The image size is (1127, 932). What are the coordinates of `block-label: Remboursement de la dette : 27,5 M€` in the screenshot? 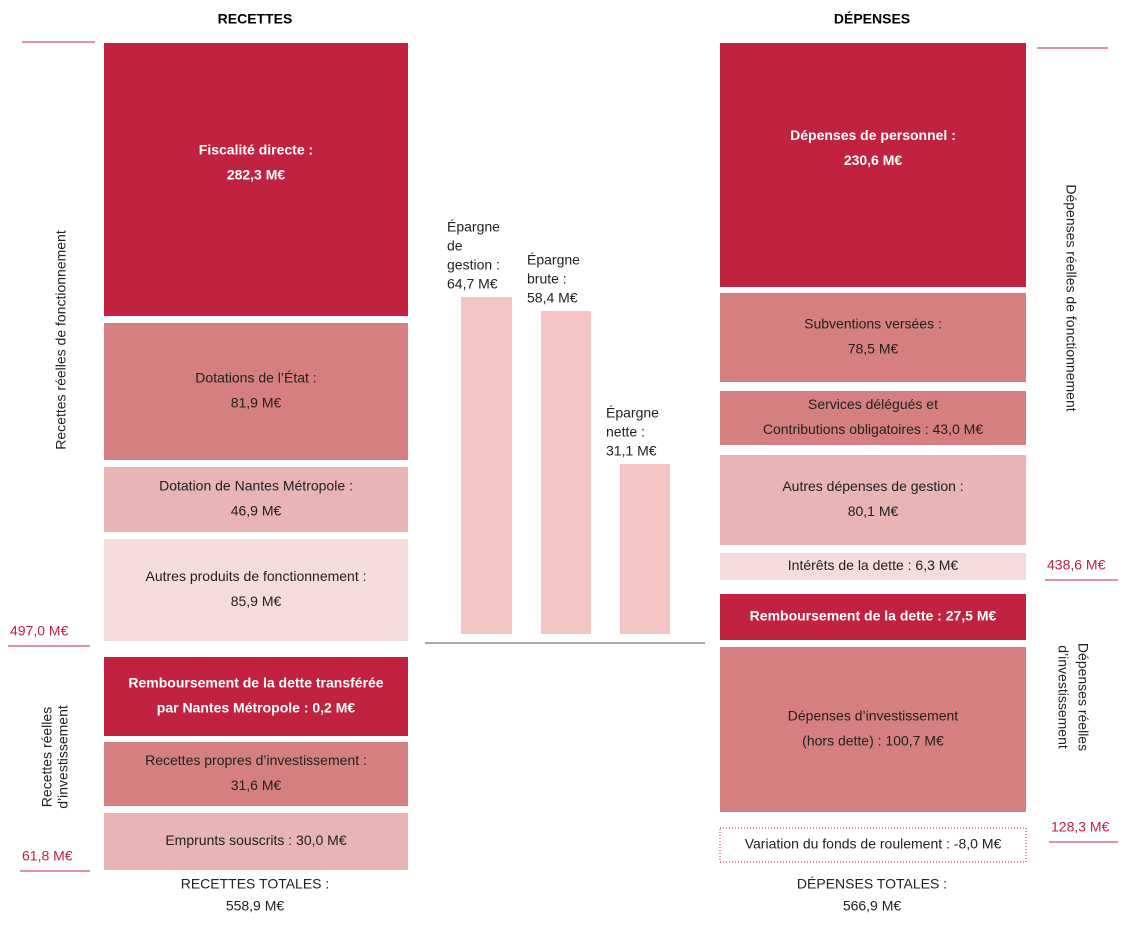 It's located at (873, 616).